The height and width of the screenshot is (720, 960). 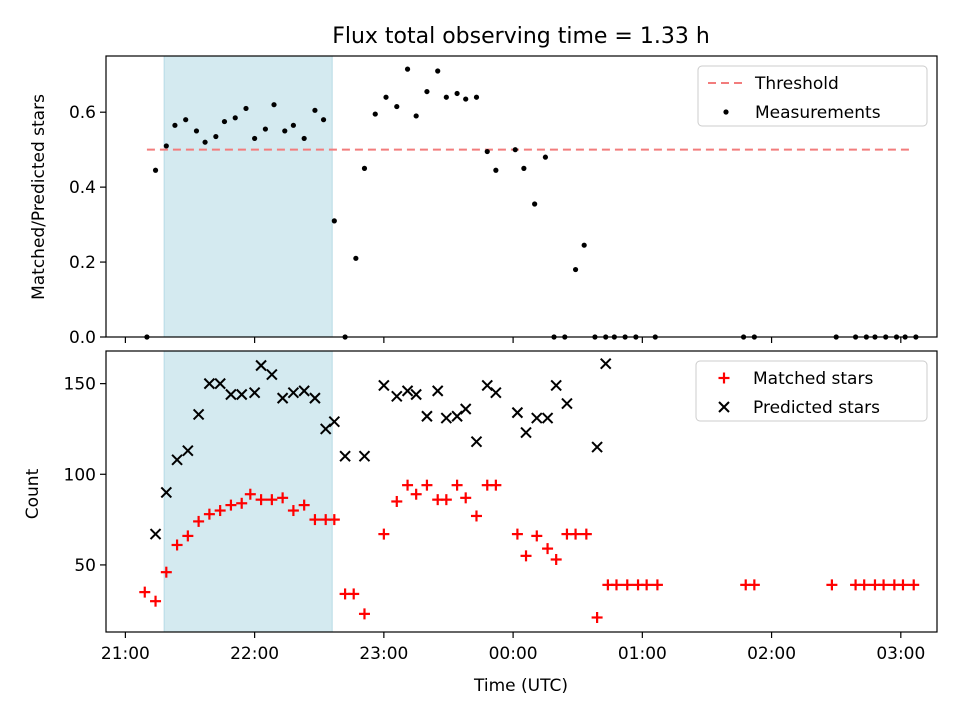 I want to click on y-tick-label: 50, so click(x=85, y=566).